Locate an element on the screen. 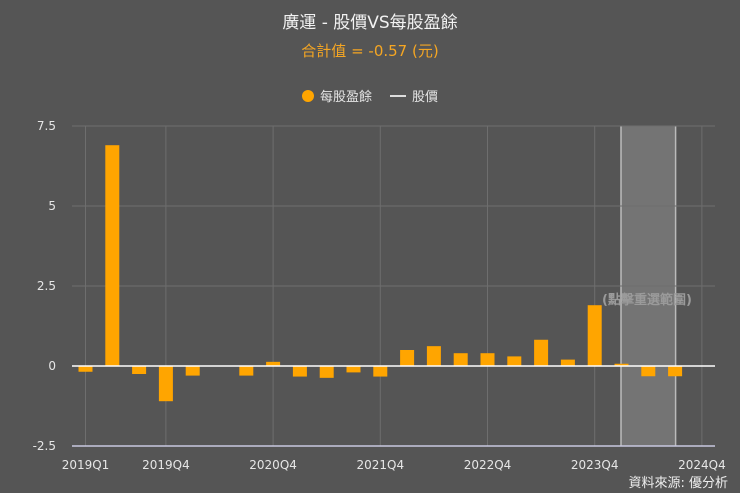 Image resolution: width=740 pixels, height=493 pixels. line-icon is located at coordinates (398, 95).